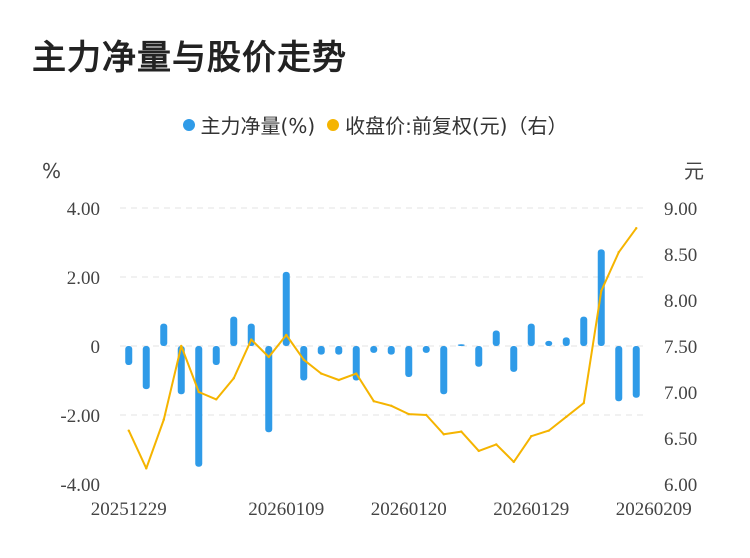  What do you see at coordinates (83, 278) in the screenshot?
I see `left-tick-label: 2.00` at bounding box center [83, 278].